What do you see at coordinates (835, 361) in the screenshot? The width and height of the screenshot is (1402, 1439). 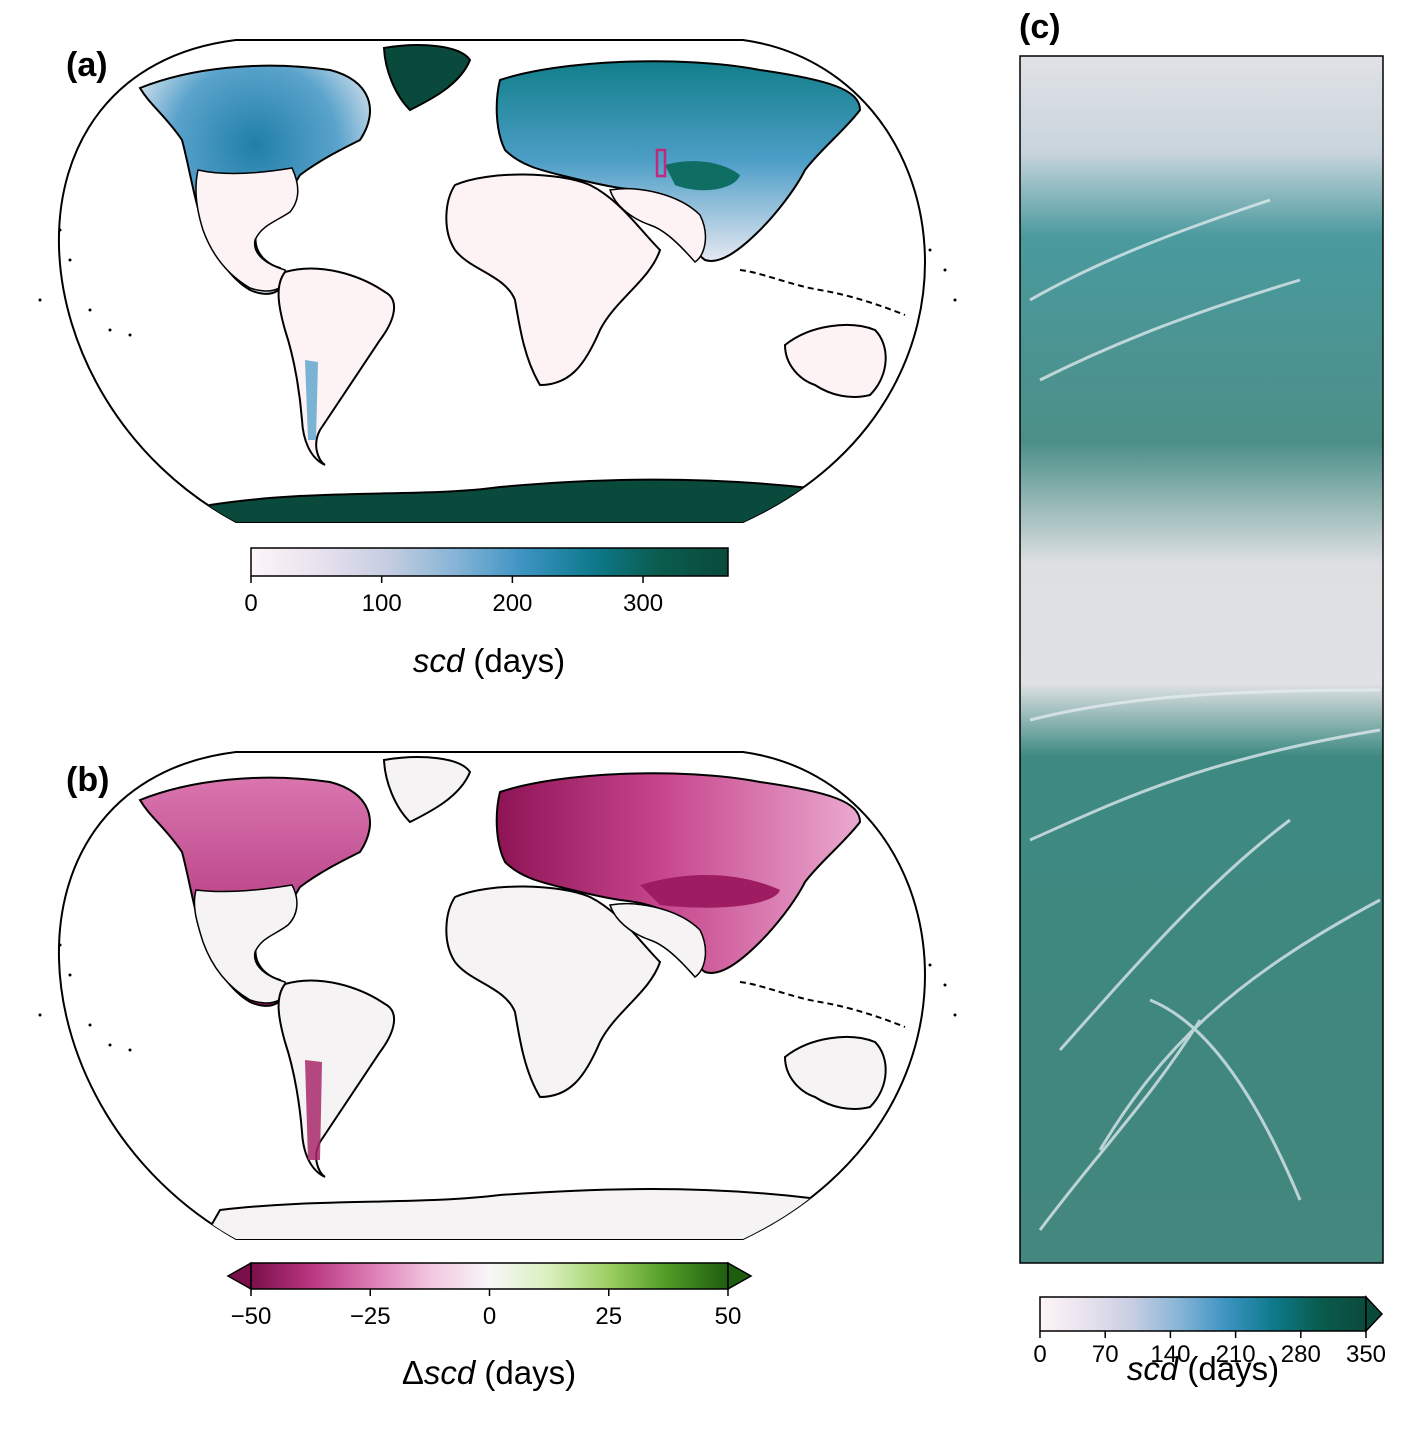 I see `australia-a` at bounding box center [835, 361].